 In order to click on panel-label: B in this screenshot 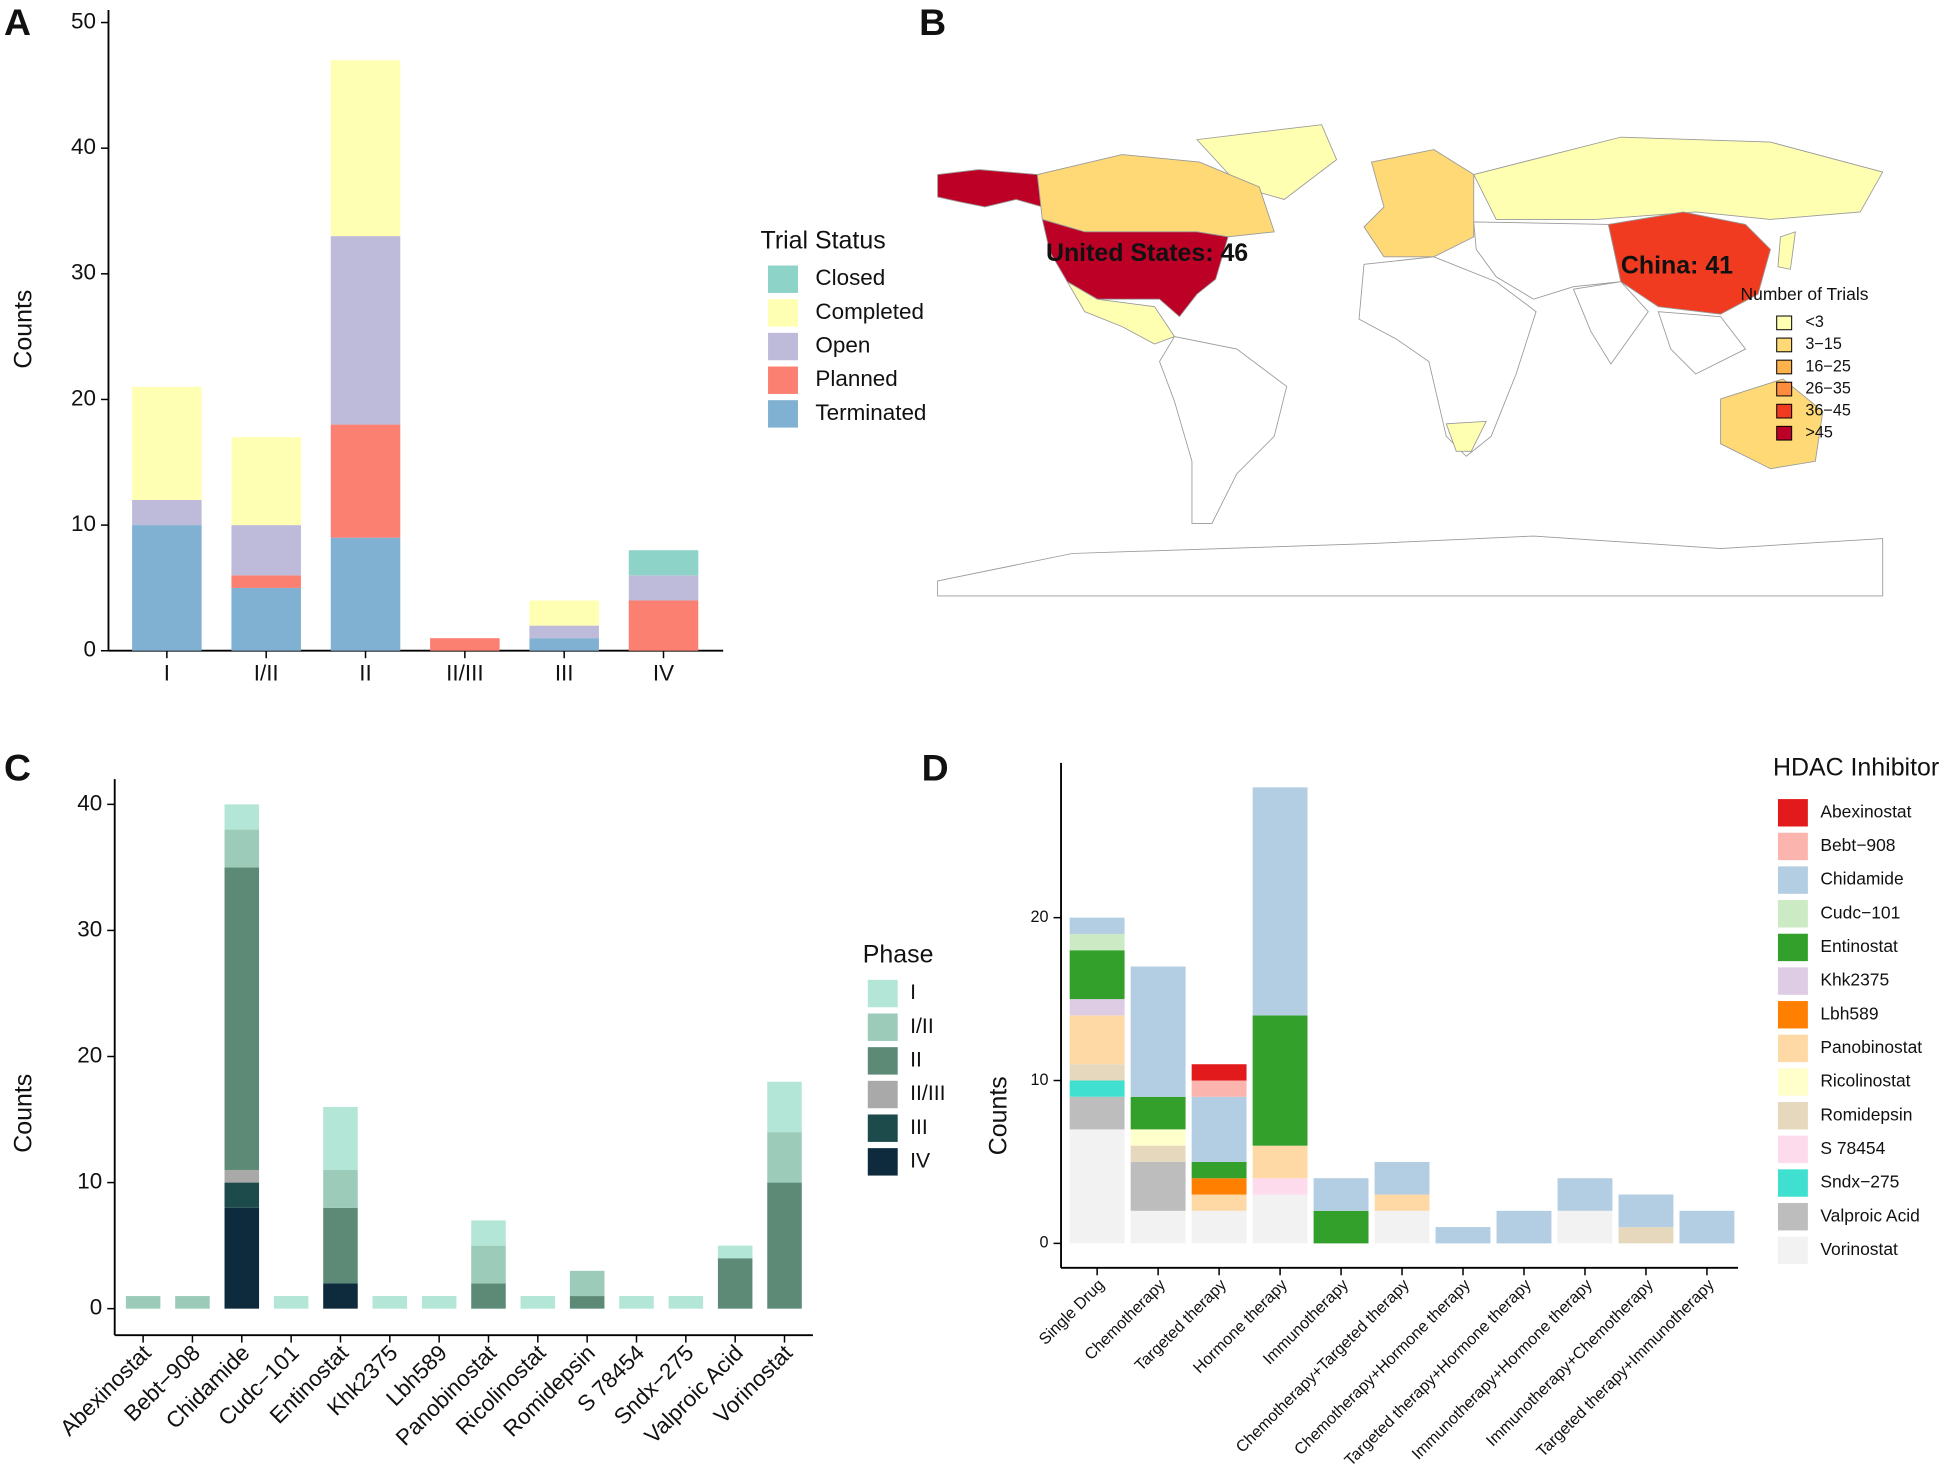, I will do `click(932, 22)`.